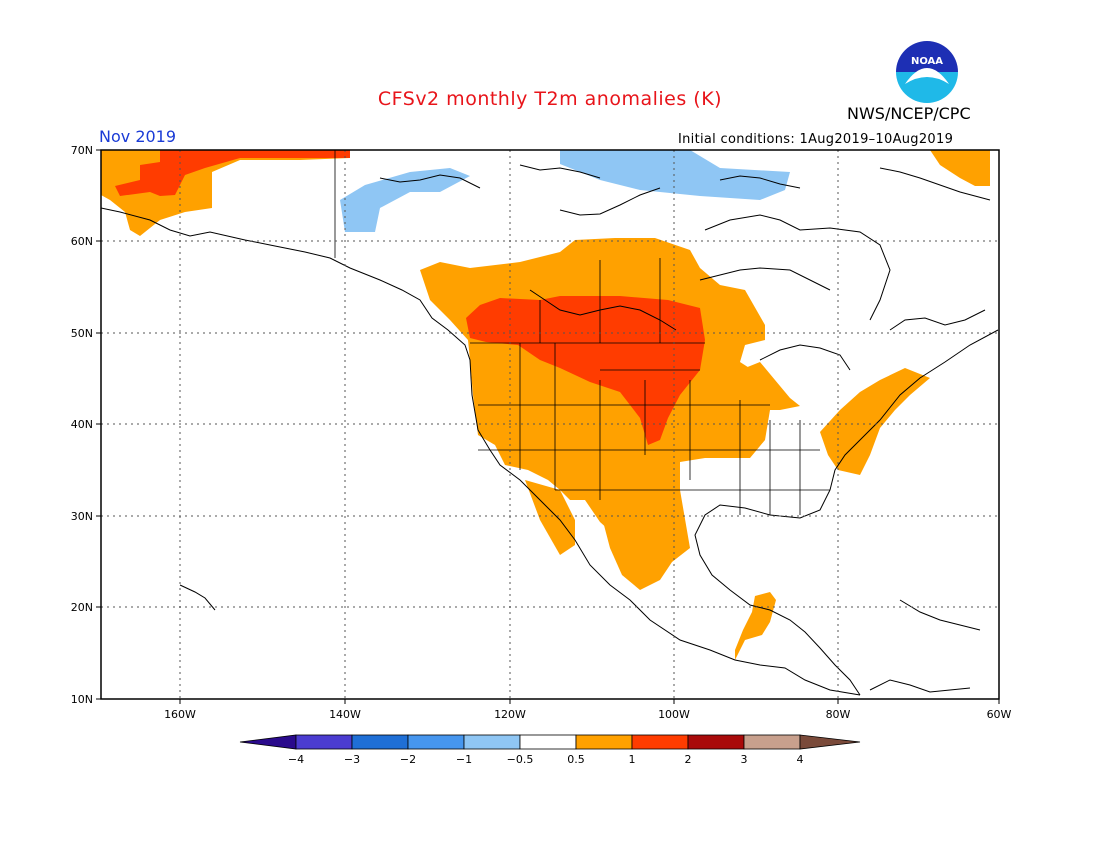  I want to click on colorbar-label: 0.5, so click(576, 759).